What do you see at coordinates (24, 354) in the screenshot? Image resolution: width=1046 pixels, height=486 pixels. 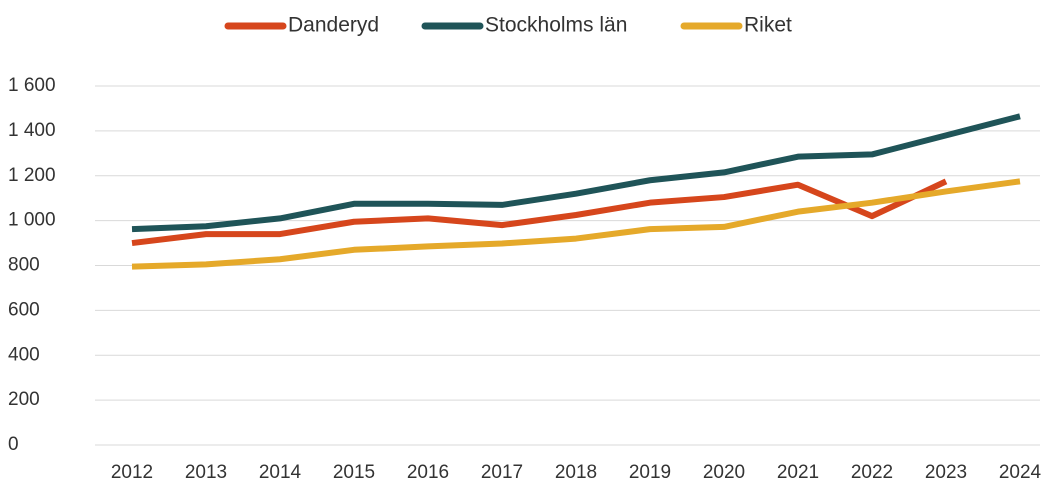 I see `y-tick-label: 400` at bounding box center [24, 354].